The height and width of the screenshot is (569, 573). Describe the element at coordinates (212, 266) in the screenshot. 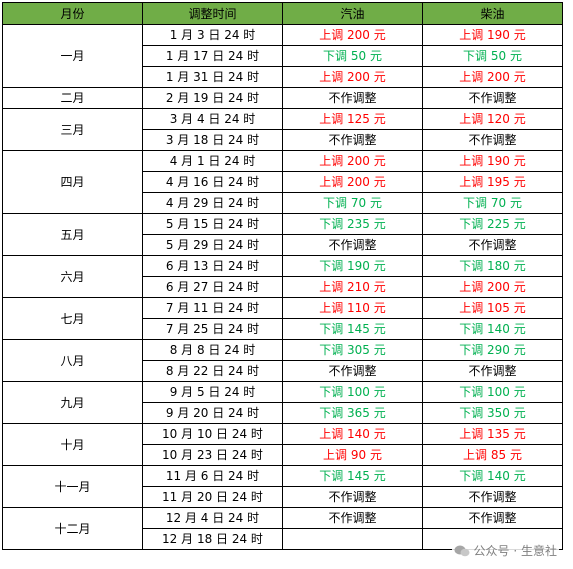

I see `date-cell: 6 月 13 日 24 时` at that location.